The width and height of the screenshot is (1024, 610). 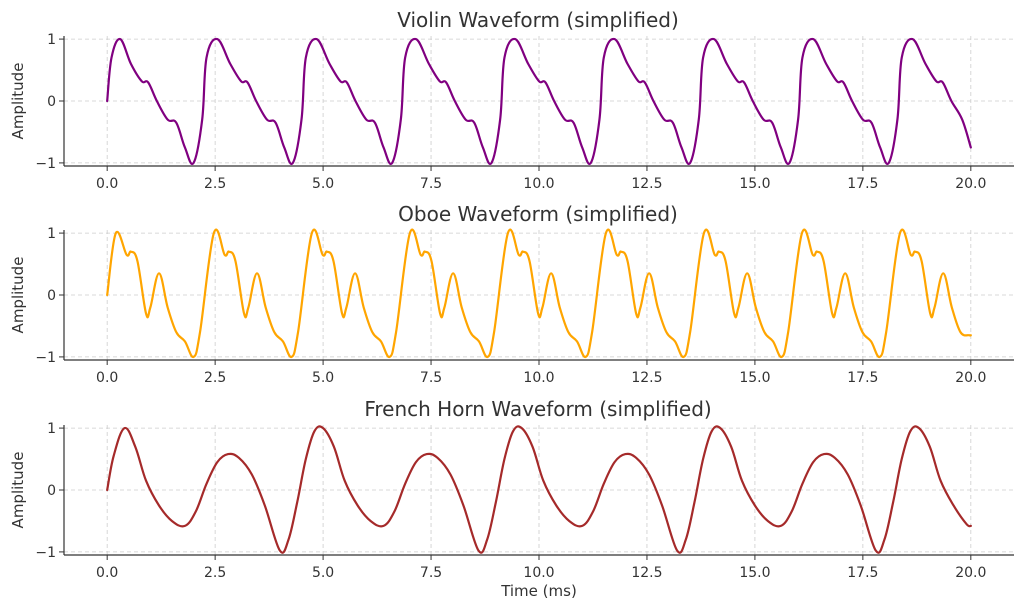 What do you see at coordinates (537, 409) in the screenshot?
I see `chart-title: French Horn Waveform (simplified)` at bounding box center [537, 409].